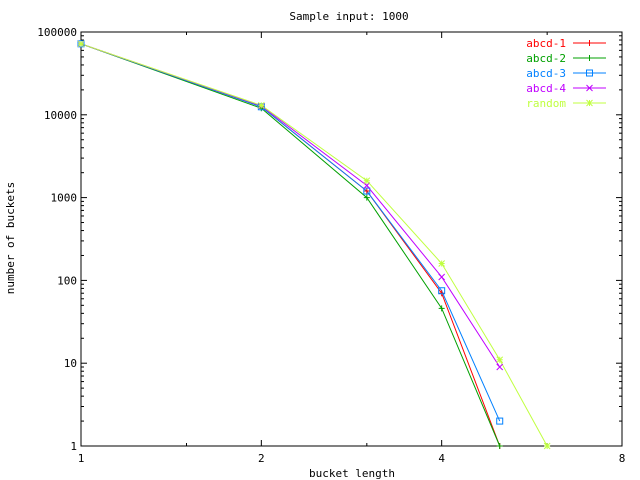 This screenshot has height=480, width=640. I want to click on x-tick-label: 1, so click(81, 458).